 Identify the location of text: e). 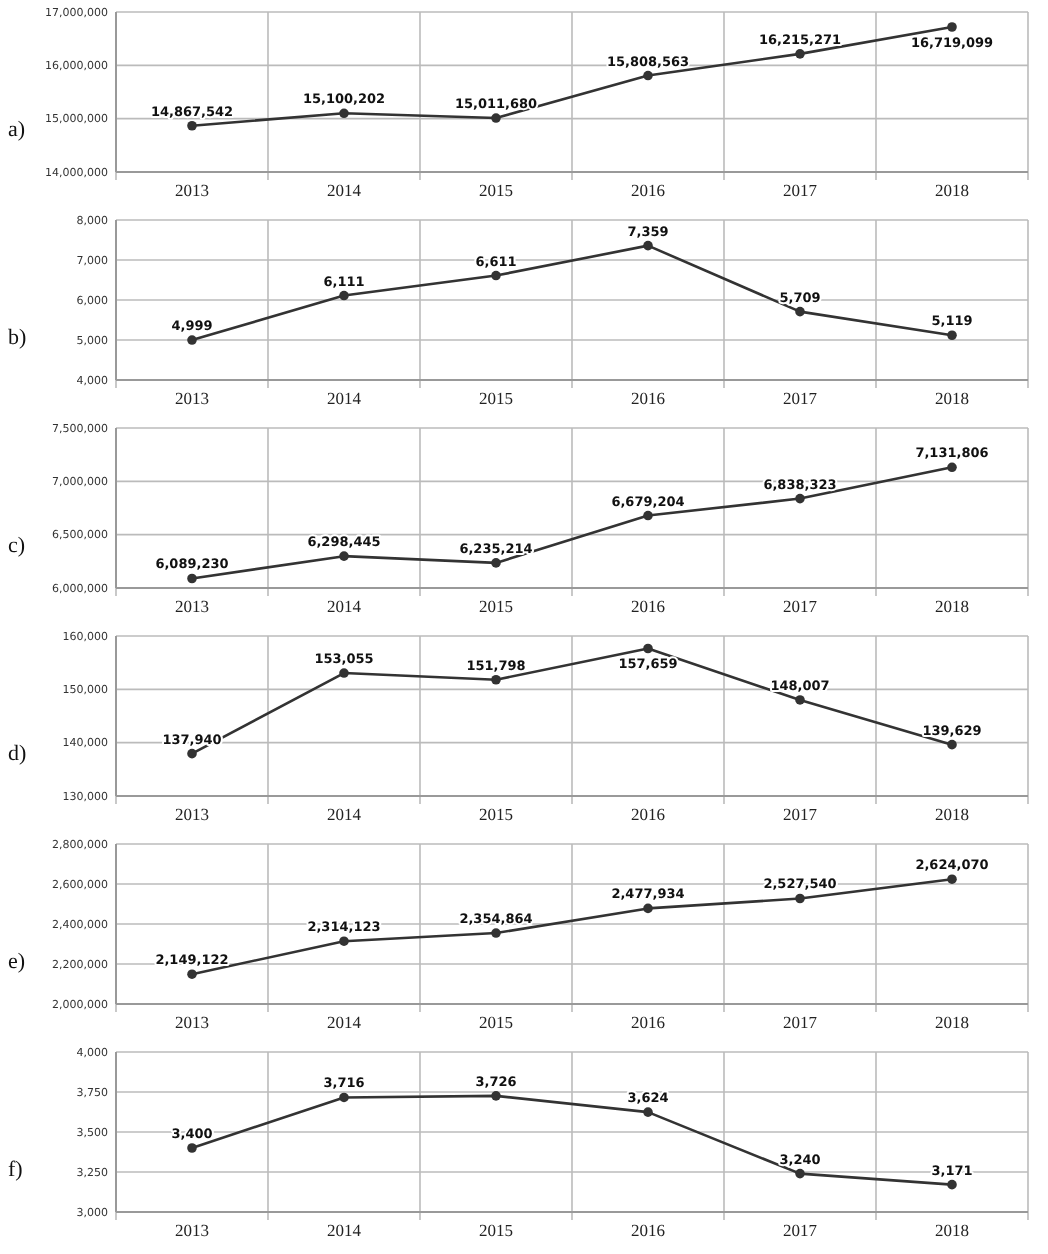
(17, 962).